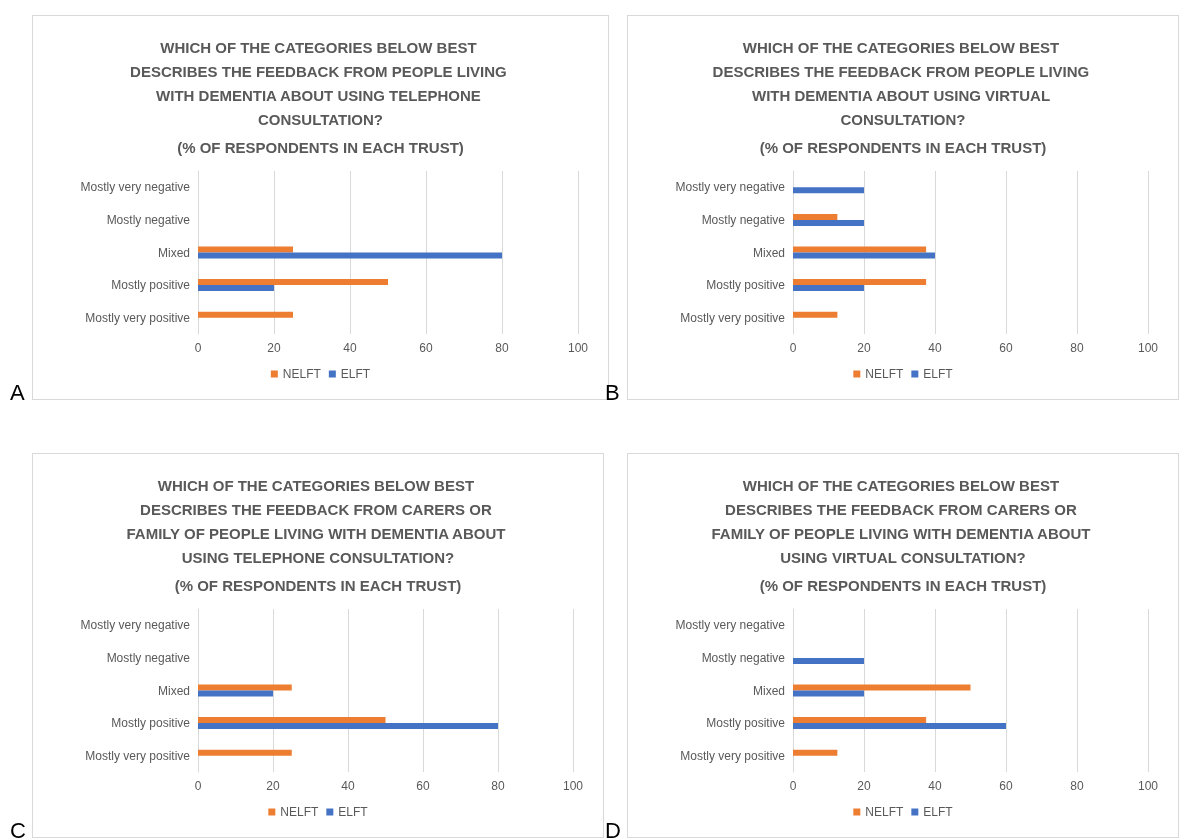  I want to click on text: D, so click(613, 828).